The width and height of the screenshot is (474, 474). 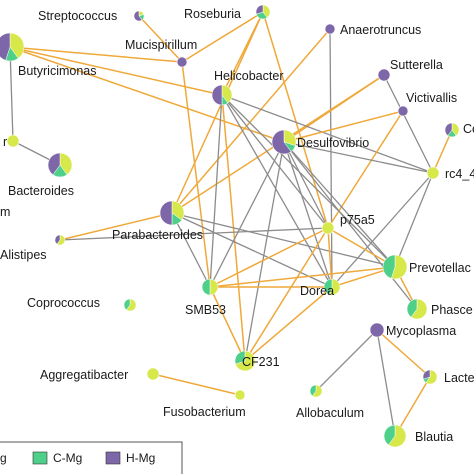 What do you see at coordinates (5, 142) in the screenshot?
I see `label-r-left: r` at bounding box center [5, 142].